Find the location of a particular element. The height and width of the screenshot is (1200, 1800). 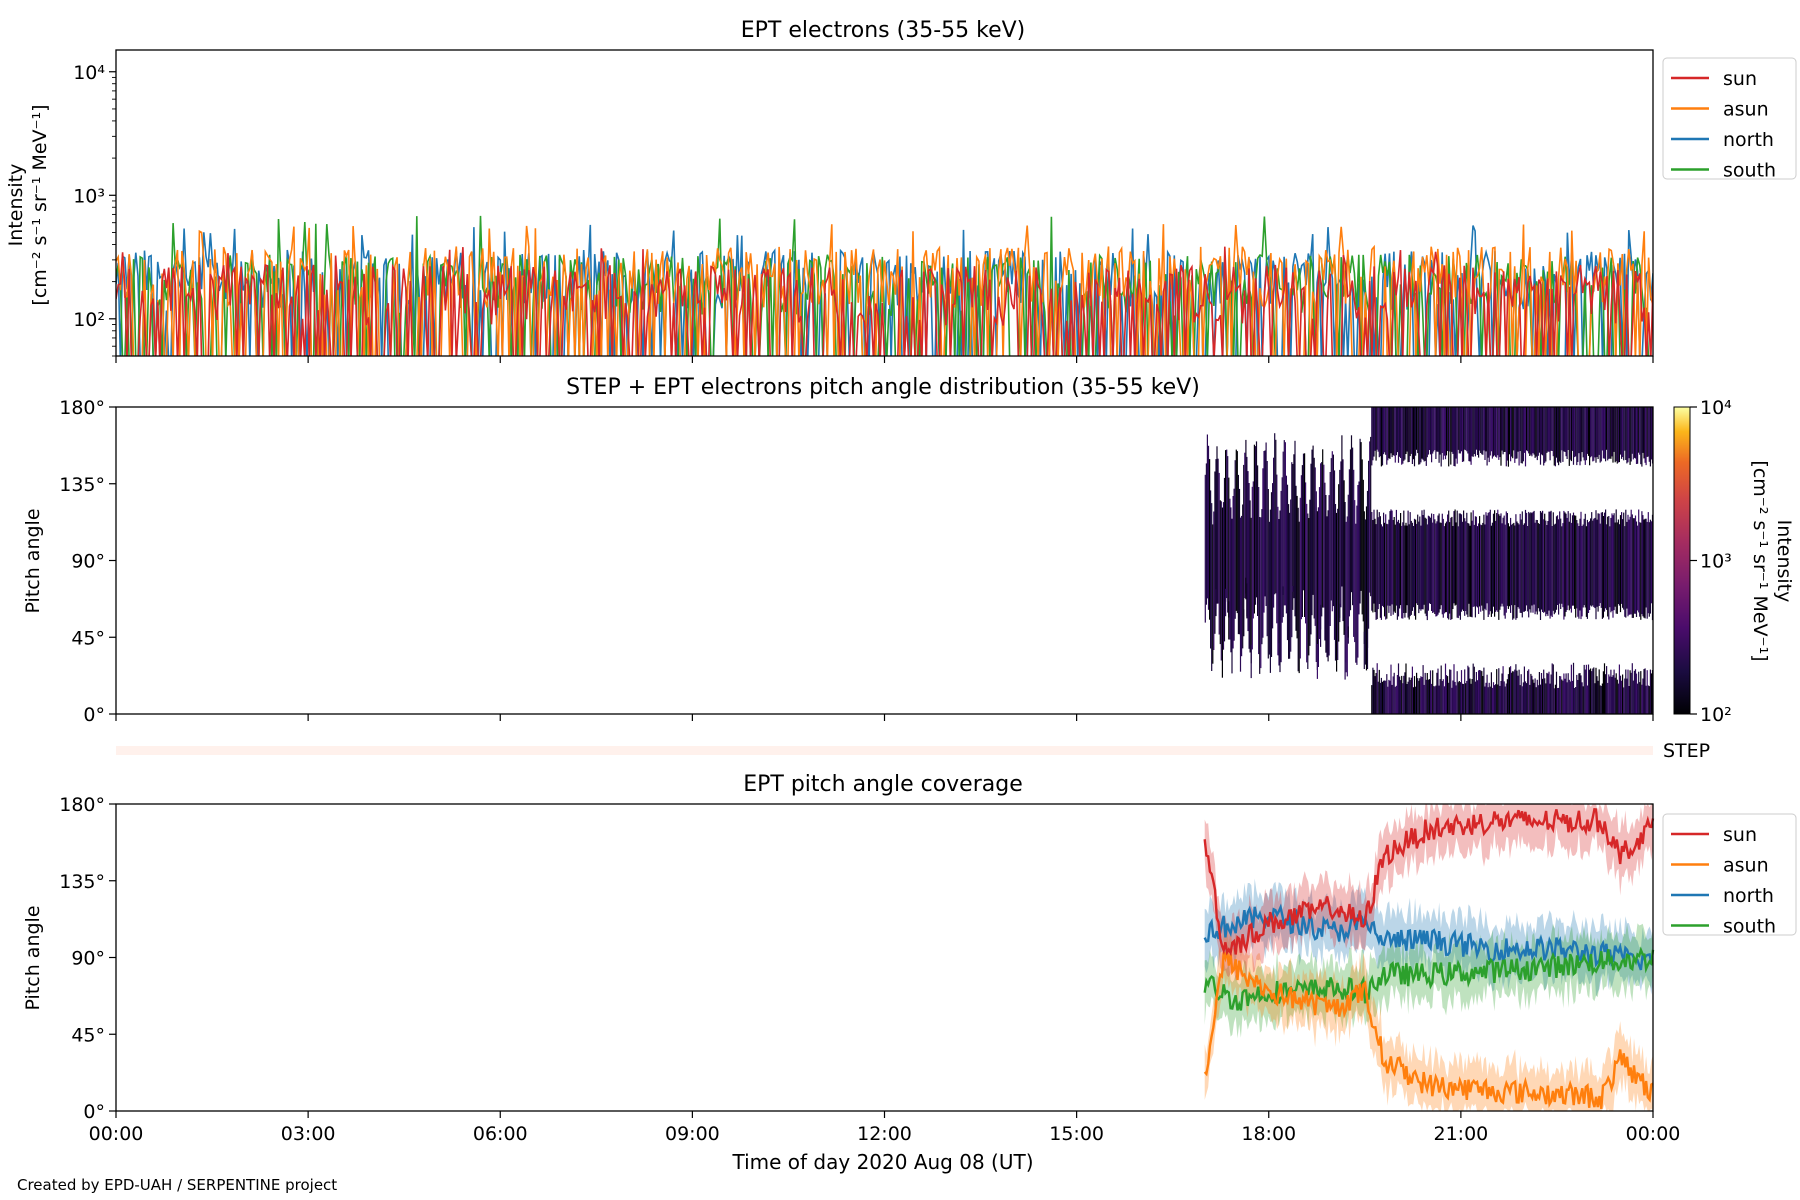

colorbar-tick-label: 10⁴ is located at coordinates (1716, 408).